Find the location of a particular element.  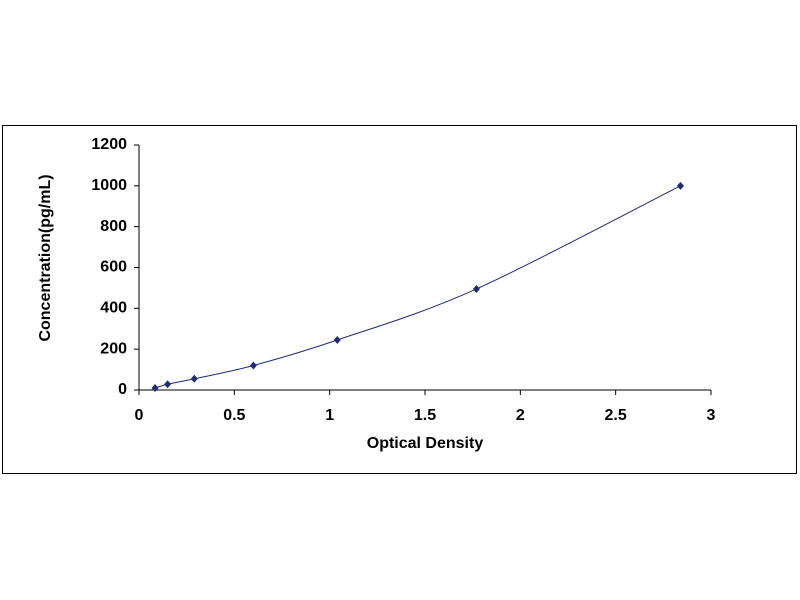

x-tick-label: 1.5 is located at coordinates (425, 415).